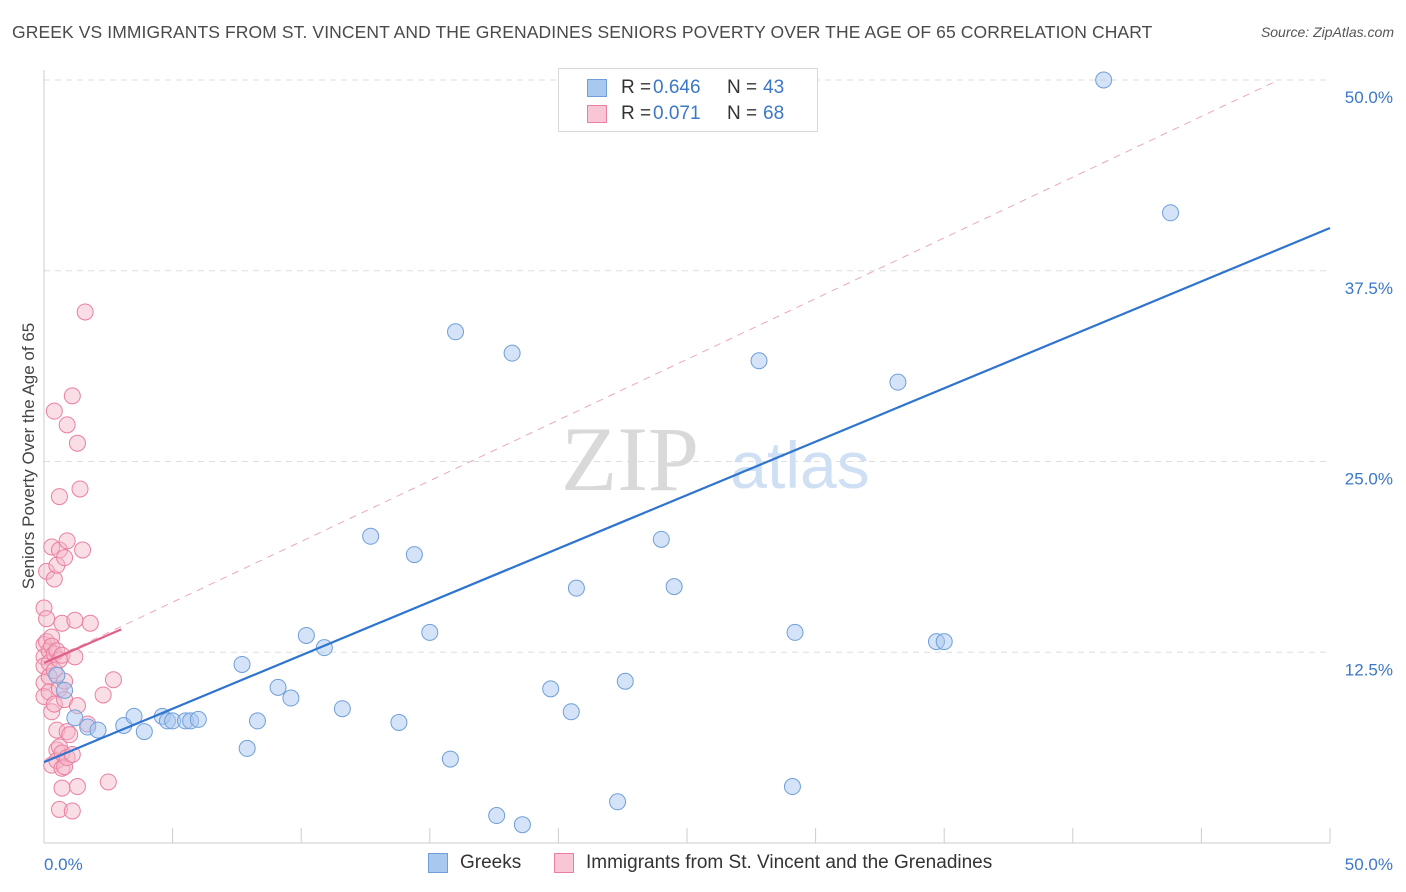  What do you see at coordinates (677, 113) in the screenshot?
I see `legend-r-value: 0.071` at bounding box center [677, 113].